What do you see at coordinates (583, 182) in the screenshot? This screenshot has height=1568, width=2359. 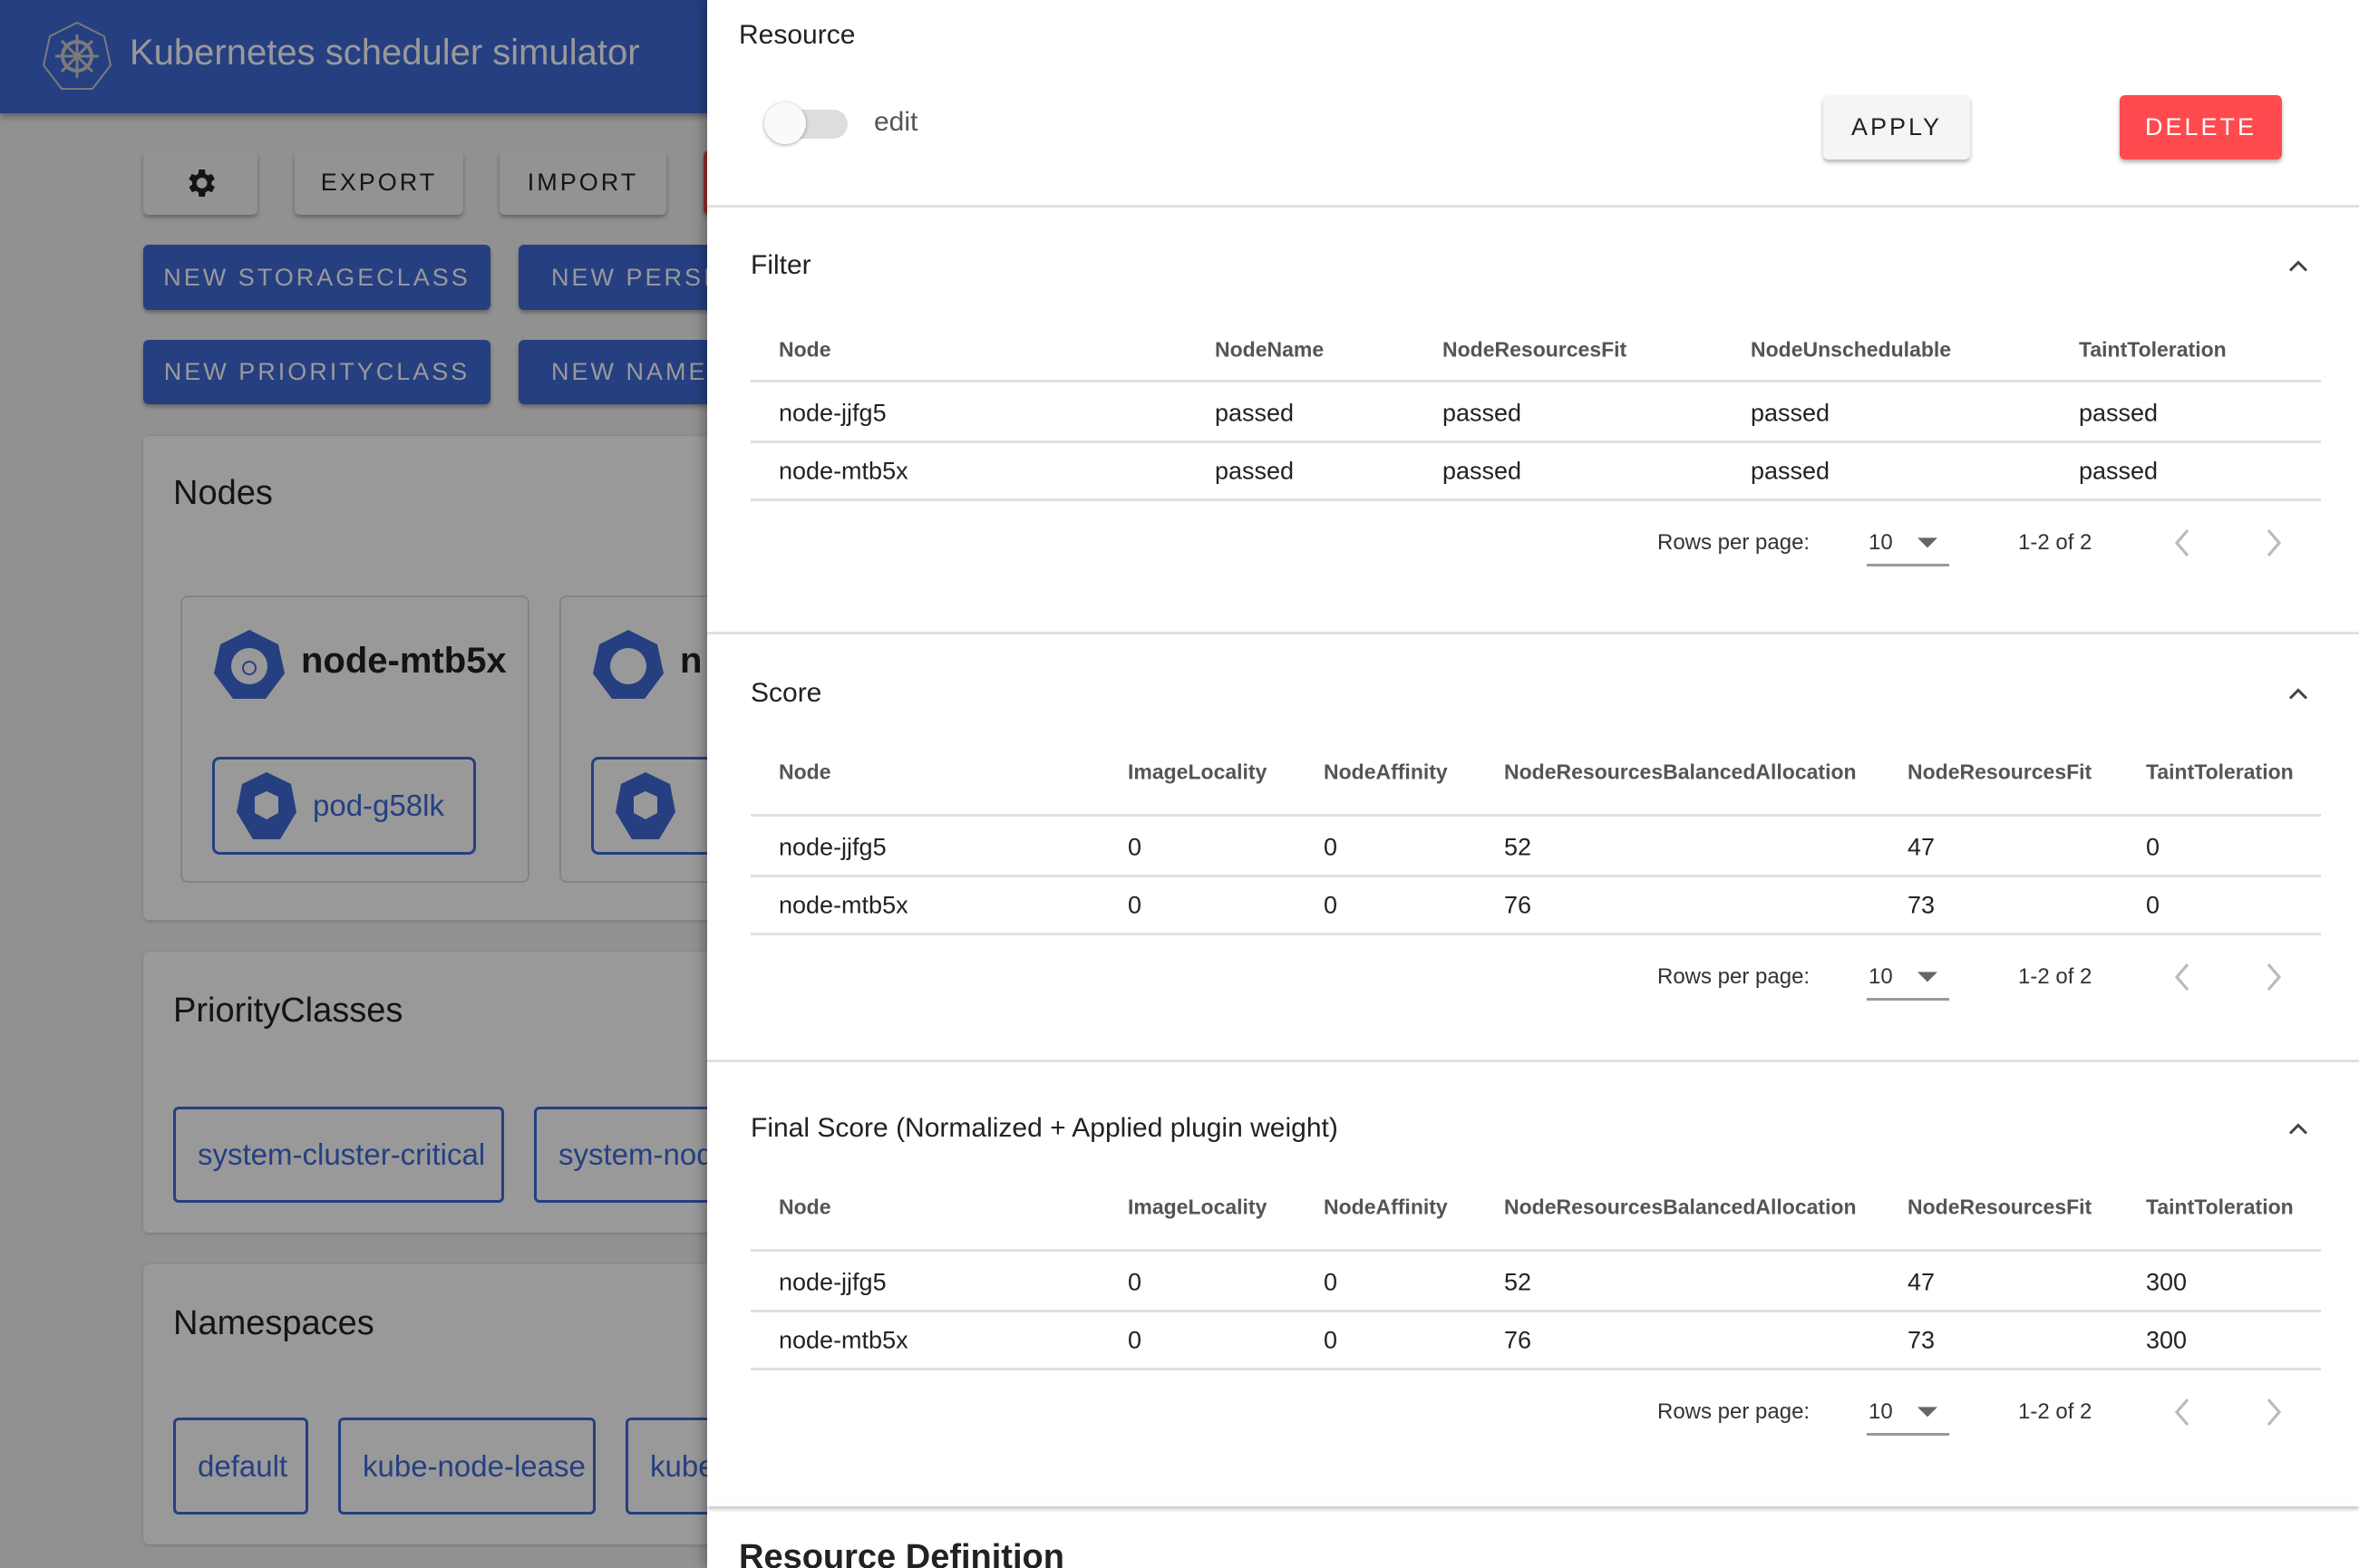 I see `import-button: IMPORT` at bounding box center [583, 182].